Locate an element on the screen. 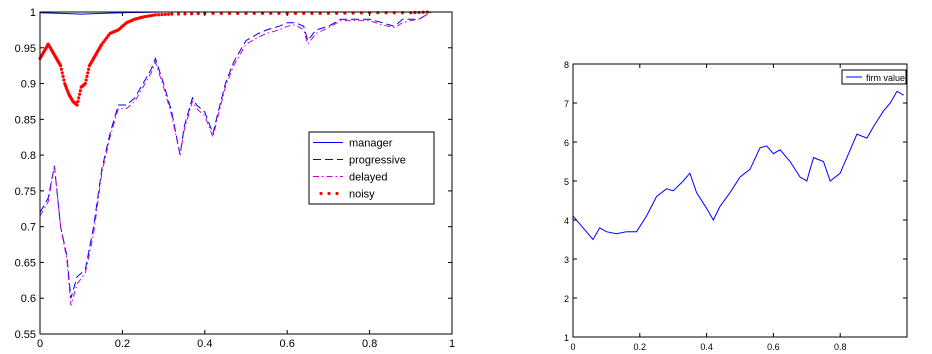  right-y-tick-label: 3 is located at coordinates (566, 260).